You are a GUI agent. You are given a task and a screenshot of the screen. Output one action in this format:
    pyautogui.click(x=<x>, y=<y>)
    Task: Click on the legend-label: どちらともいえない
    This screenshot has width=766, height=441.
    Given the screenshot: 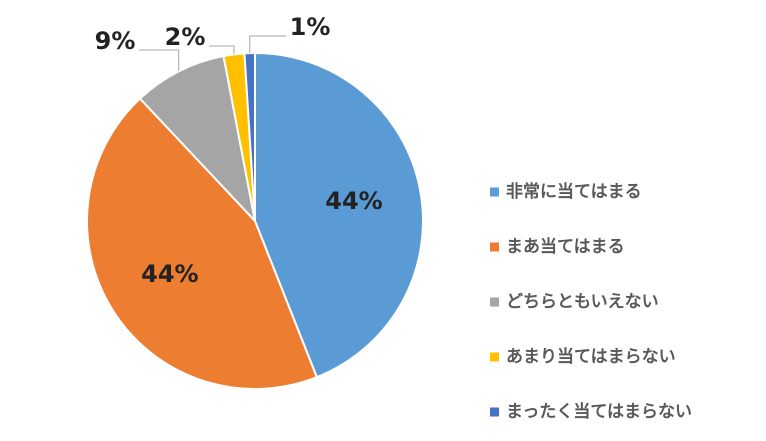 What is the action you would take?
    pyautogui.click(x=582, y=302)
    